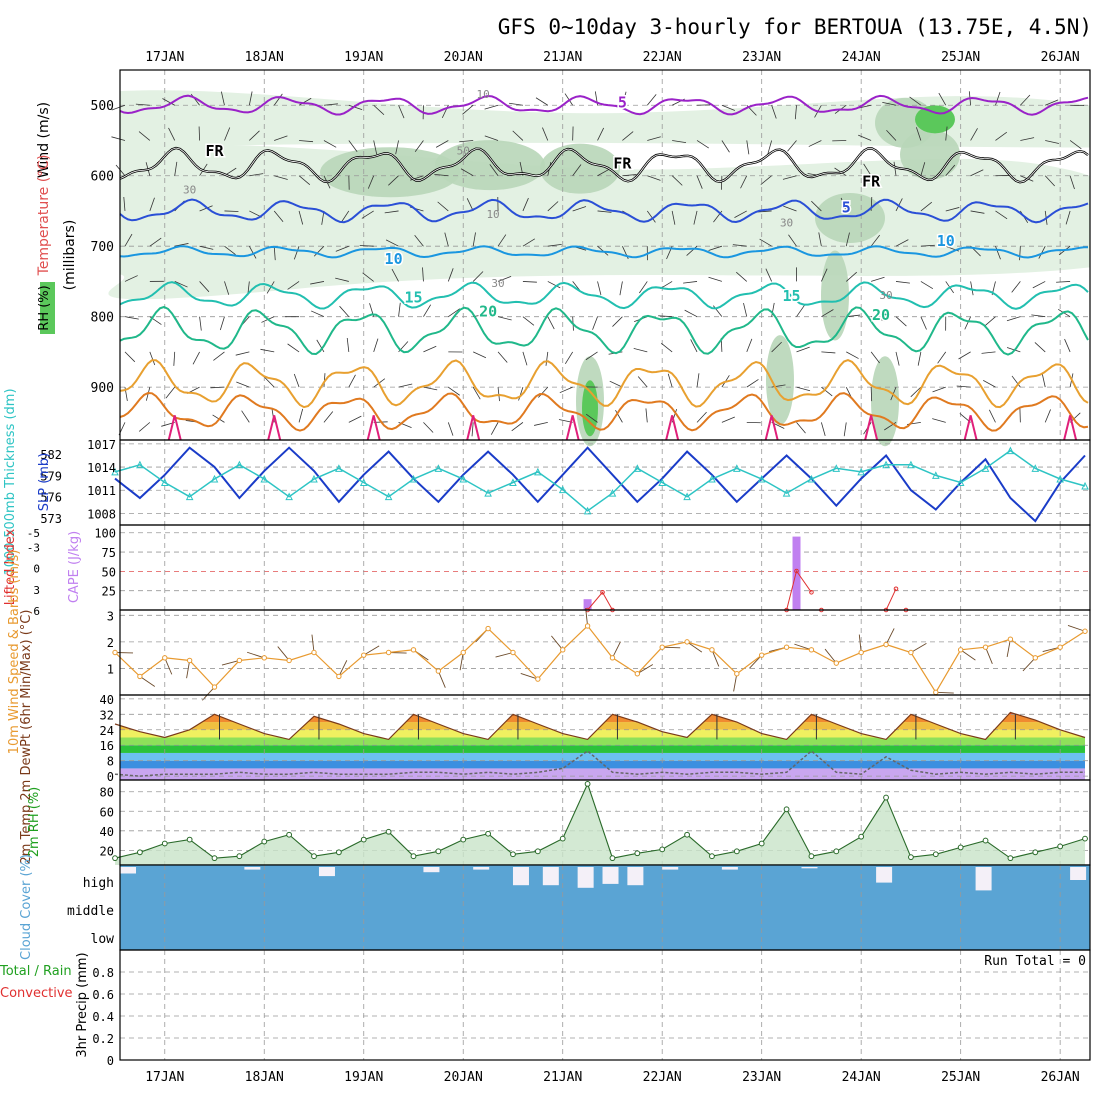 The image size is (1100, 1100). I want to click on isotherm-35c, so click(970, 428).